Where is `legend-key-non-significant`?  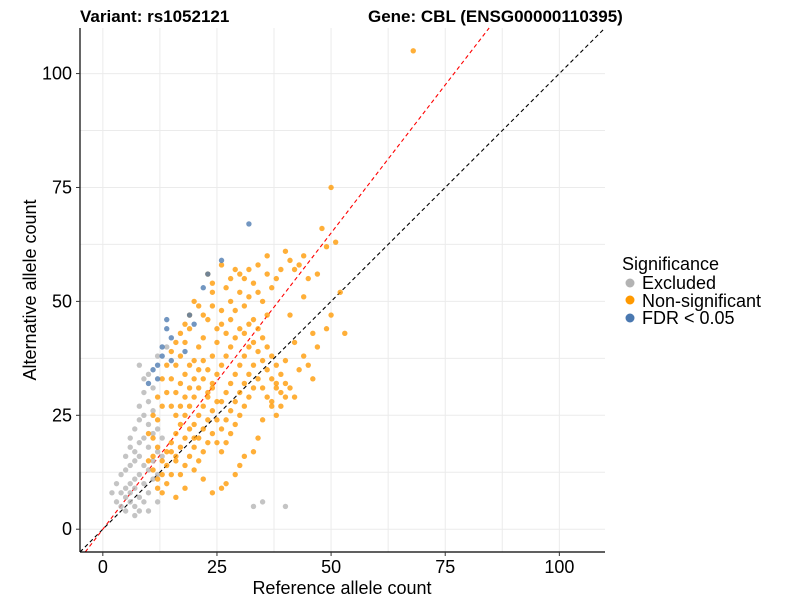 legend-key-non-significant is located at coordinates (630, 300).